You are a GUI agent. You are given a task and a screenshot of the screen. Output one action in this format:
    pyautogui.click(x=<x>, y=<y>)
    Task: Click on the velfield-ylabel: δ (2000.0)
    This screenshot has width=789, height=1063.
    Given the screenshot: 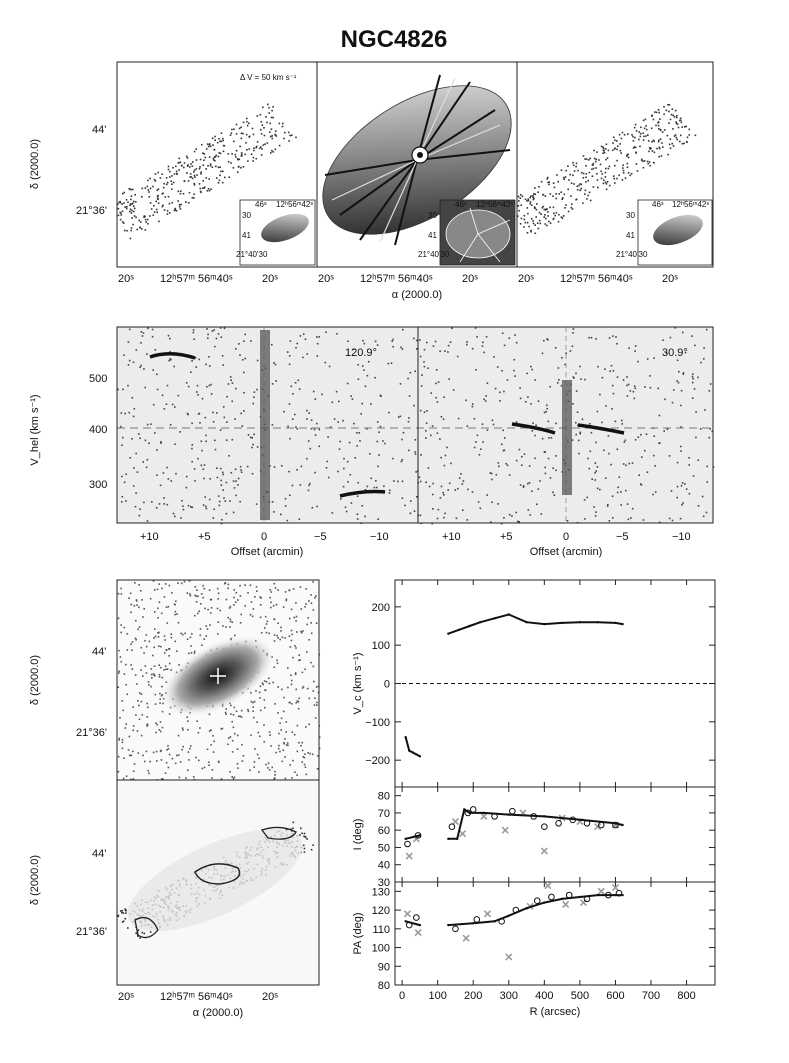 What is the action you would take?
    pyautogui.click(x=35, y=164)
    